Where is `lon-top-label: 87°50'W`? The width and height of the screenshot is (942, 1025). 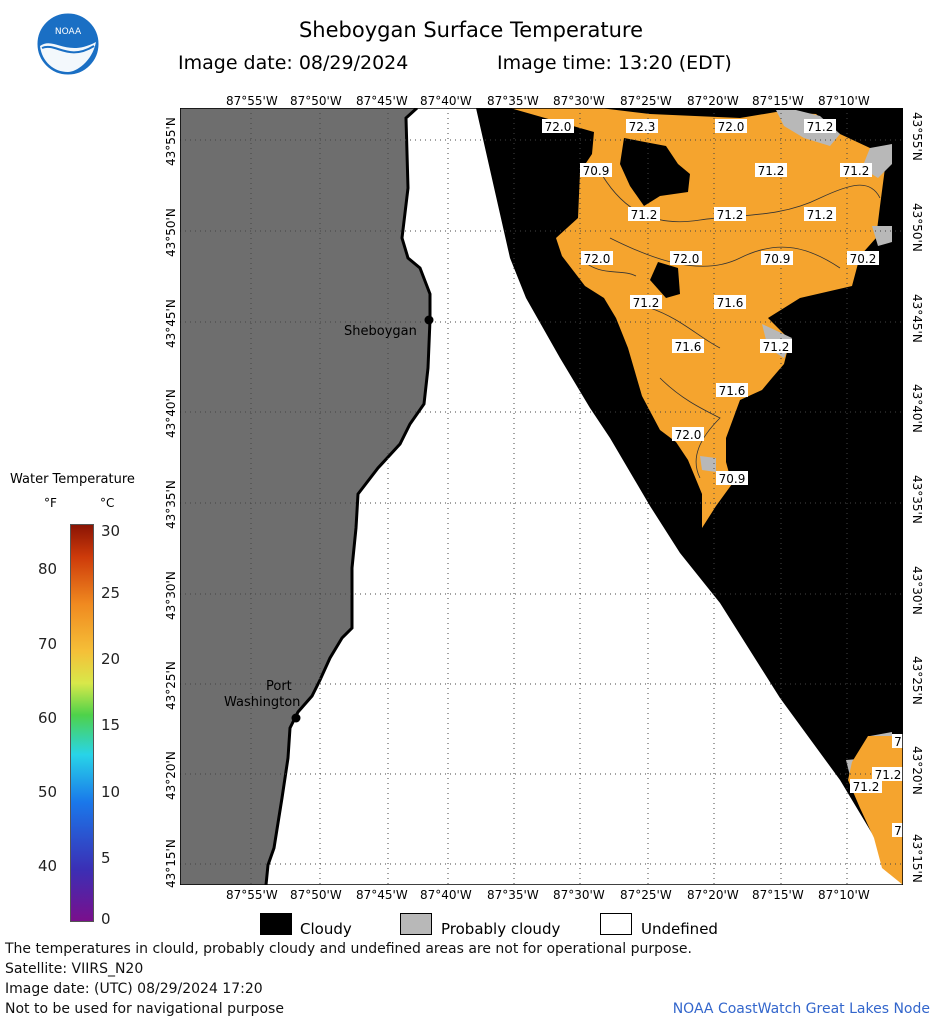 lon-top-label: 87°50'W is located at coordinates (316, 101).